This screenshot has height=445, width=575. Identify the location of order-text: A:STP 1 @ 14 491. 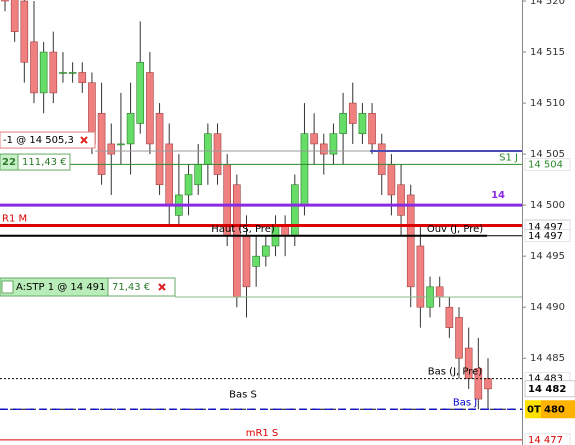
(60, 287).